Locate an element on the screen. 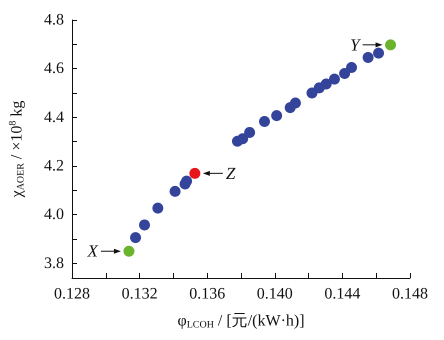  y-tick-label: 4.0 is located at coordinates (54, 215).